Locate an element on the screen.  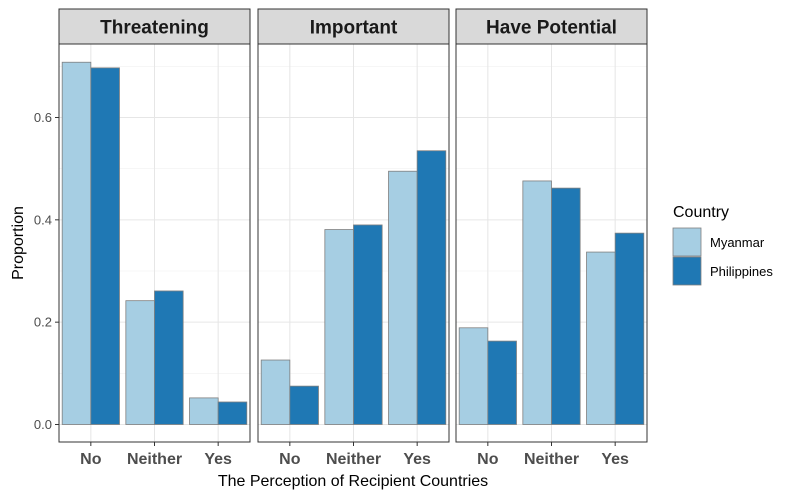
facet-title: Threatening is located at coordinates (154, 28).